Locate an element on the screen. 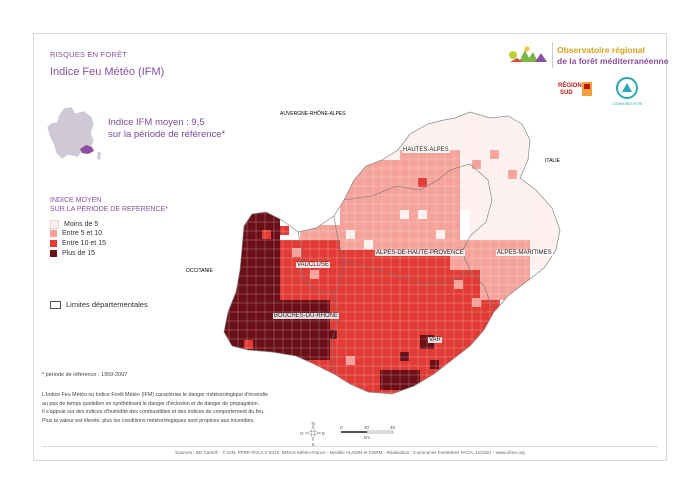 Image resolution: width=700 pixels, height=495 pixels. map-title: Indice Feu Météo (IFM) is located at coordinates (107, 72).